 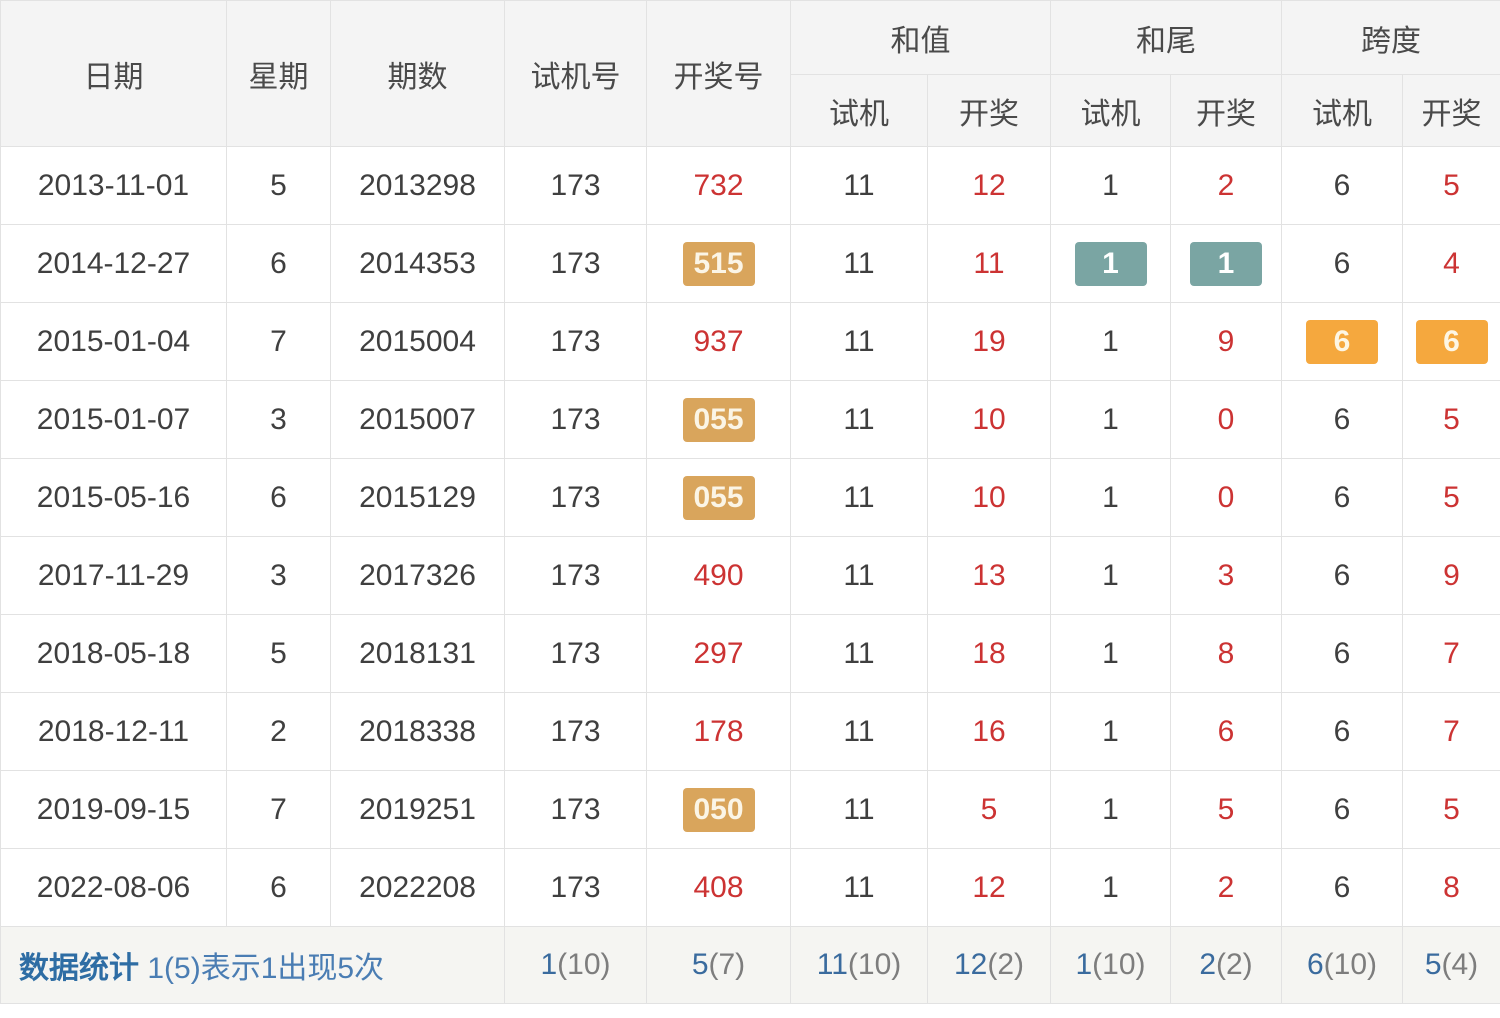 I want to click on stat-tail-open: 2(2), so click(x=1226, y=965).